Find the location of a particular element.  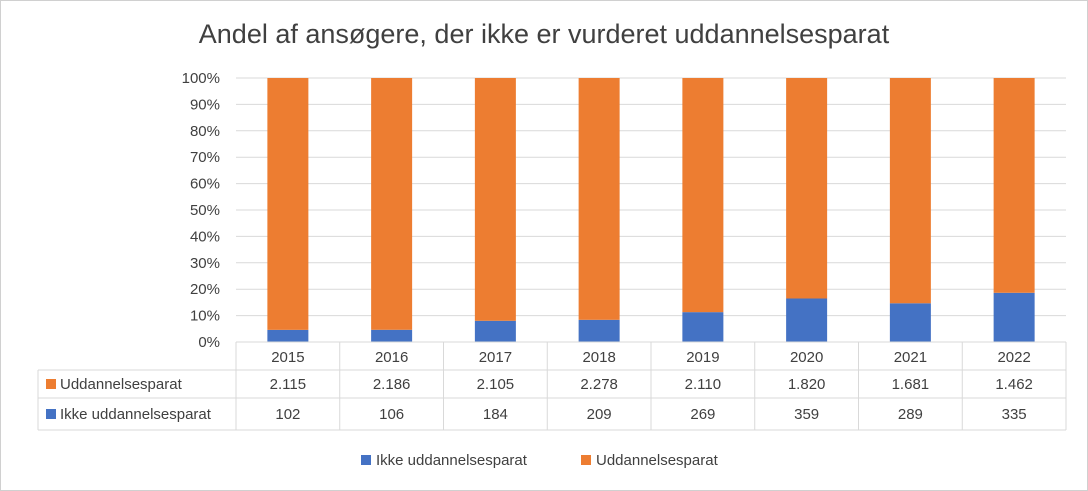

y-tick-label: 10% is located at coordinates (205, 316).